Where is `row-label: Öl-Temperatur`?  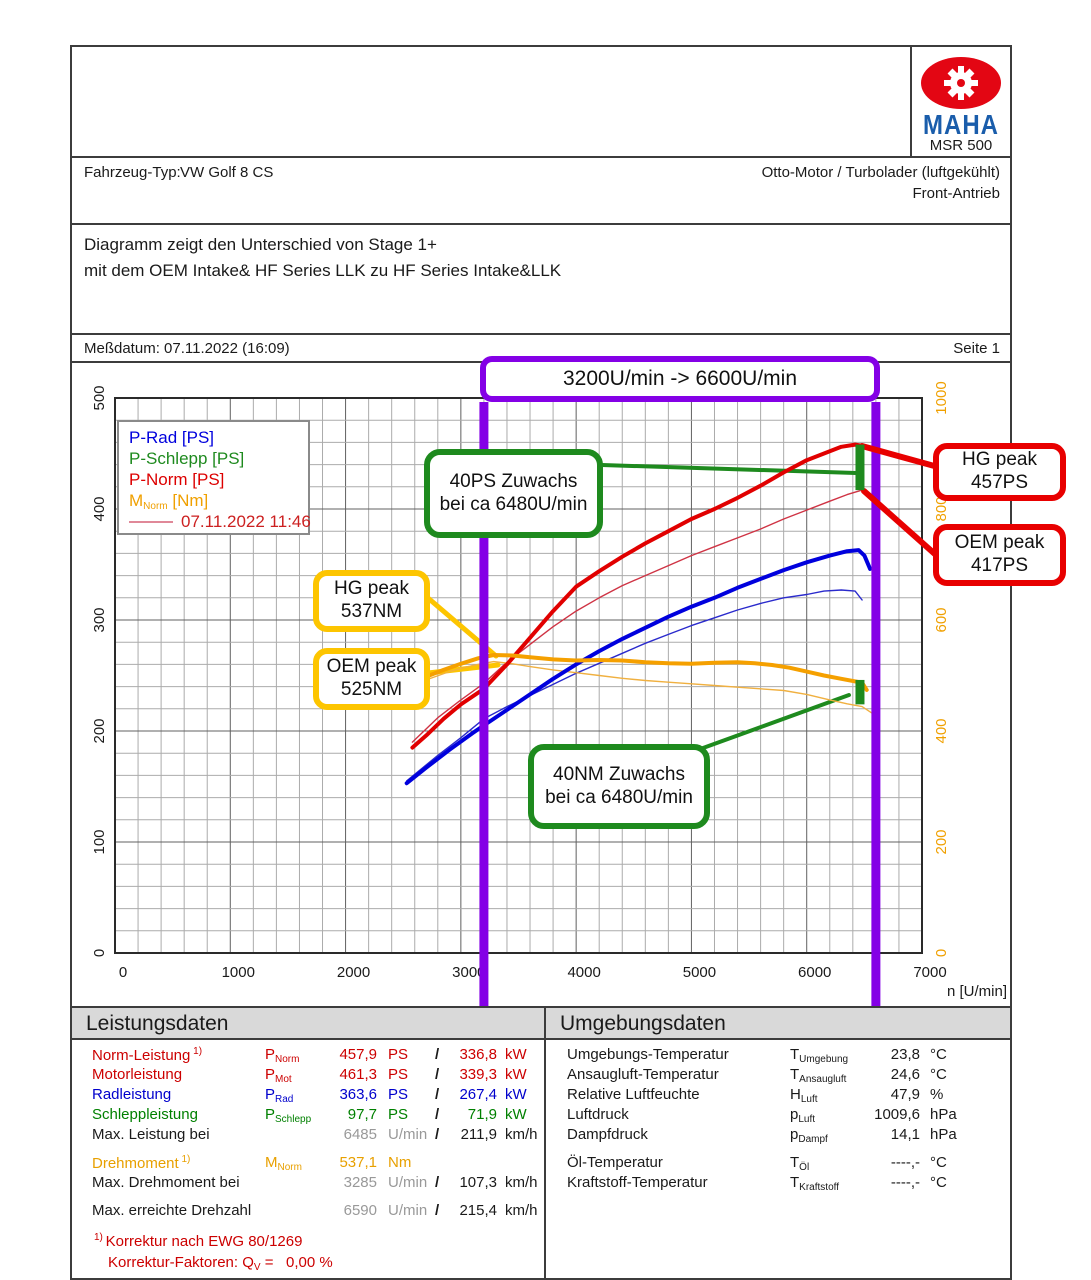
row-label: Öl-Temperatur is located at coordinates (615, 1162).